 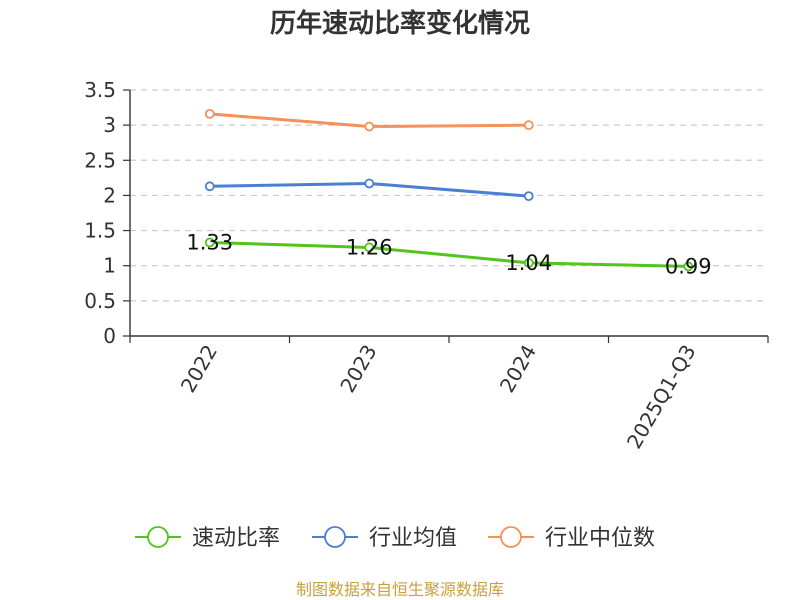 I want to click on data-label: 1.26, so click(x=369, y=247).